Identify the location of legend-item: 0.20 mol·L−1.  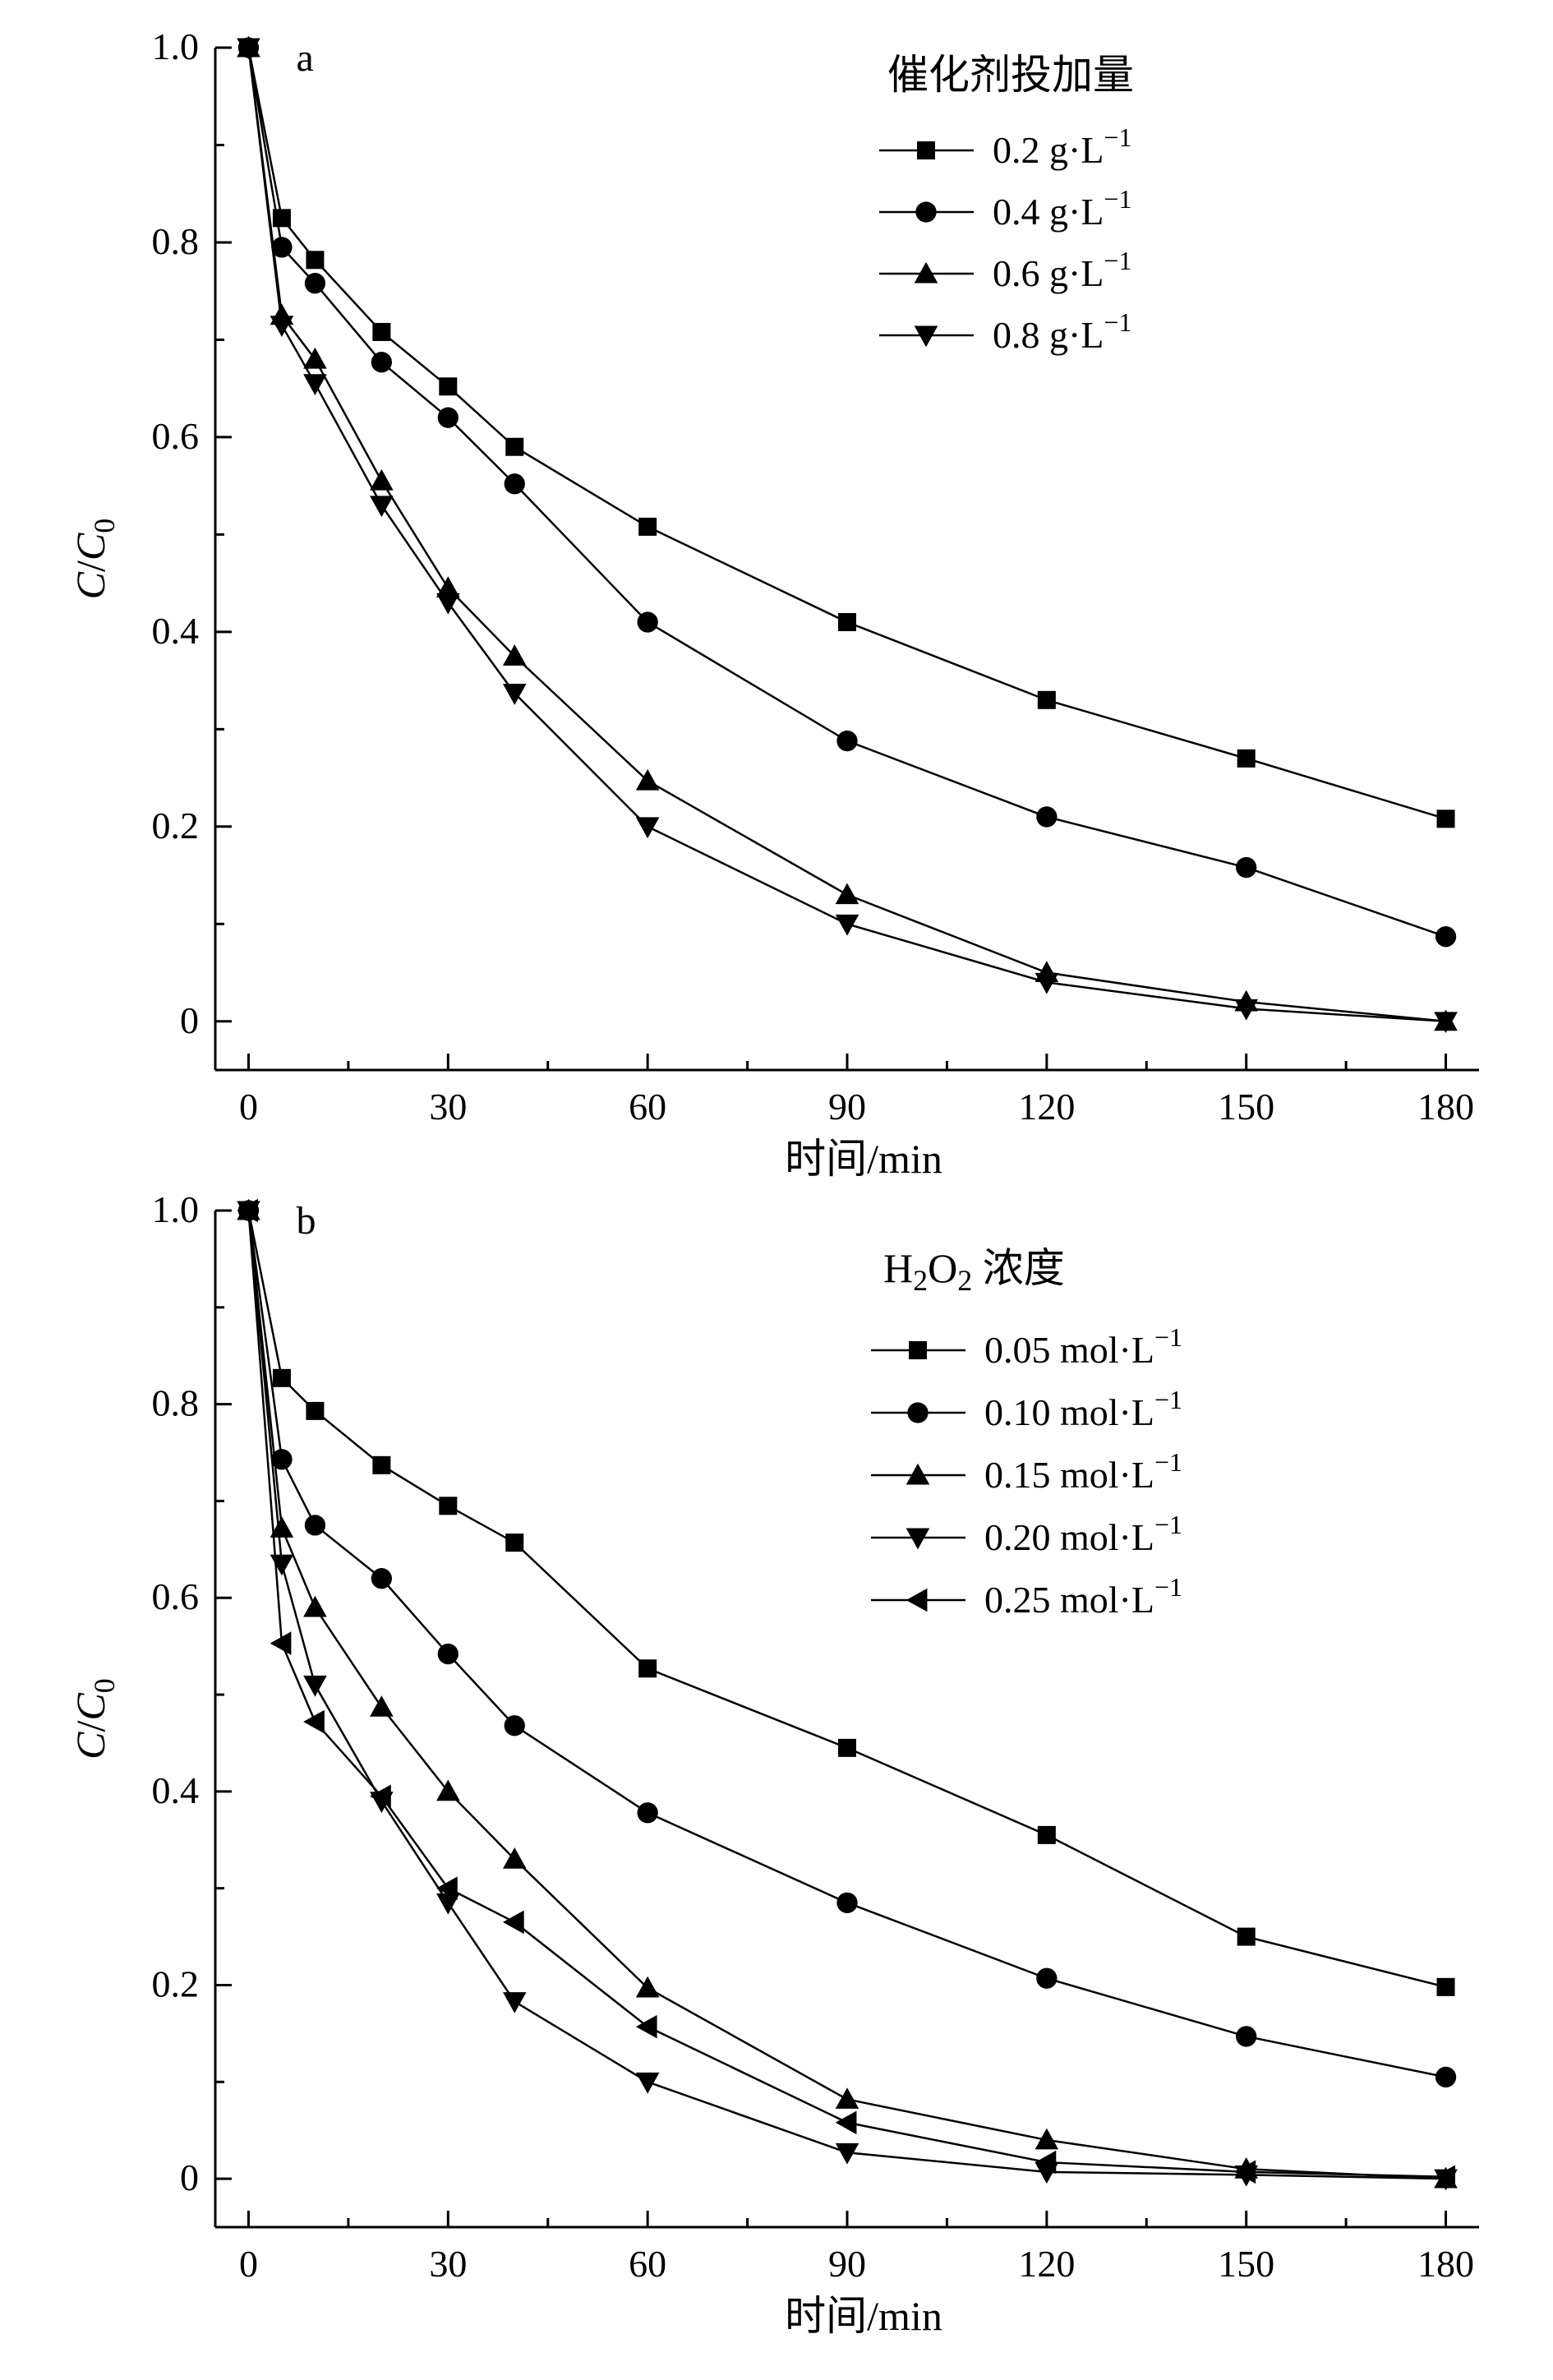
(1026, 1534).